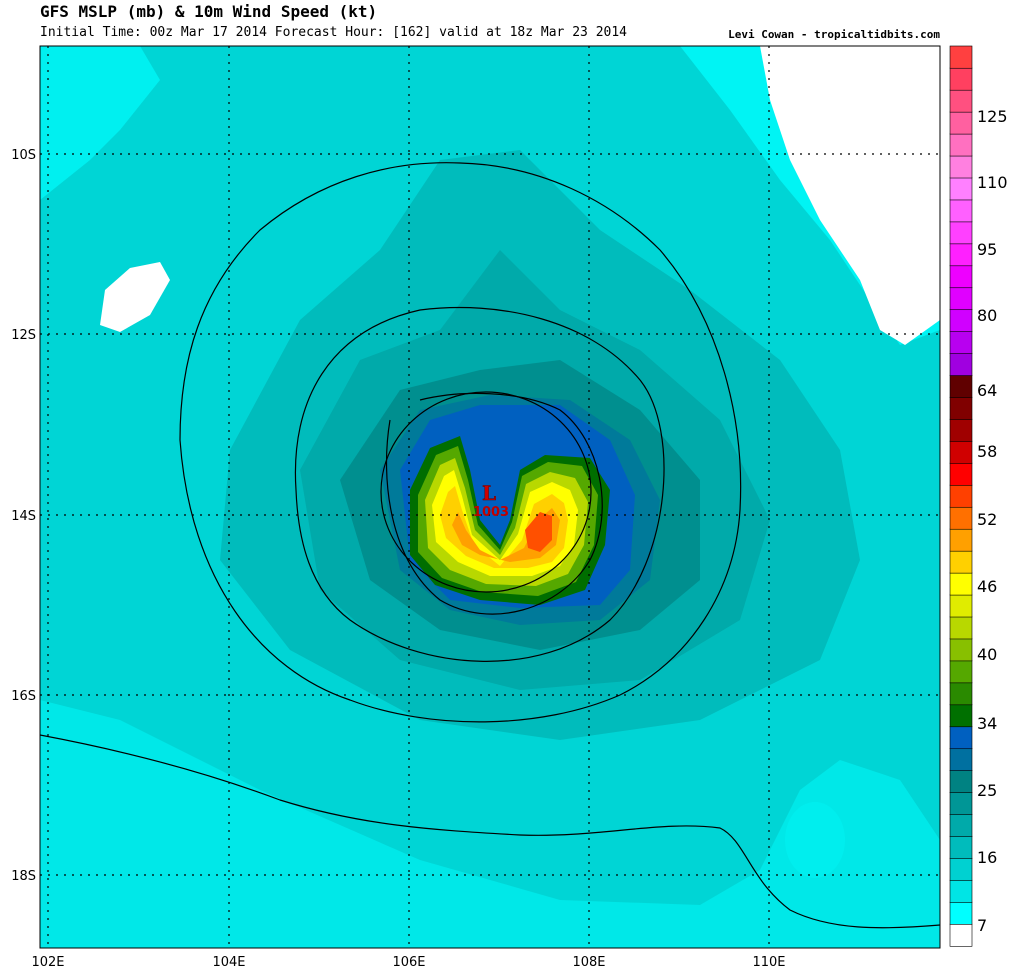  I want to click on lon-label: 102E, so click(47, 962).